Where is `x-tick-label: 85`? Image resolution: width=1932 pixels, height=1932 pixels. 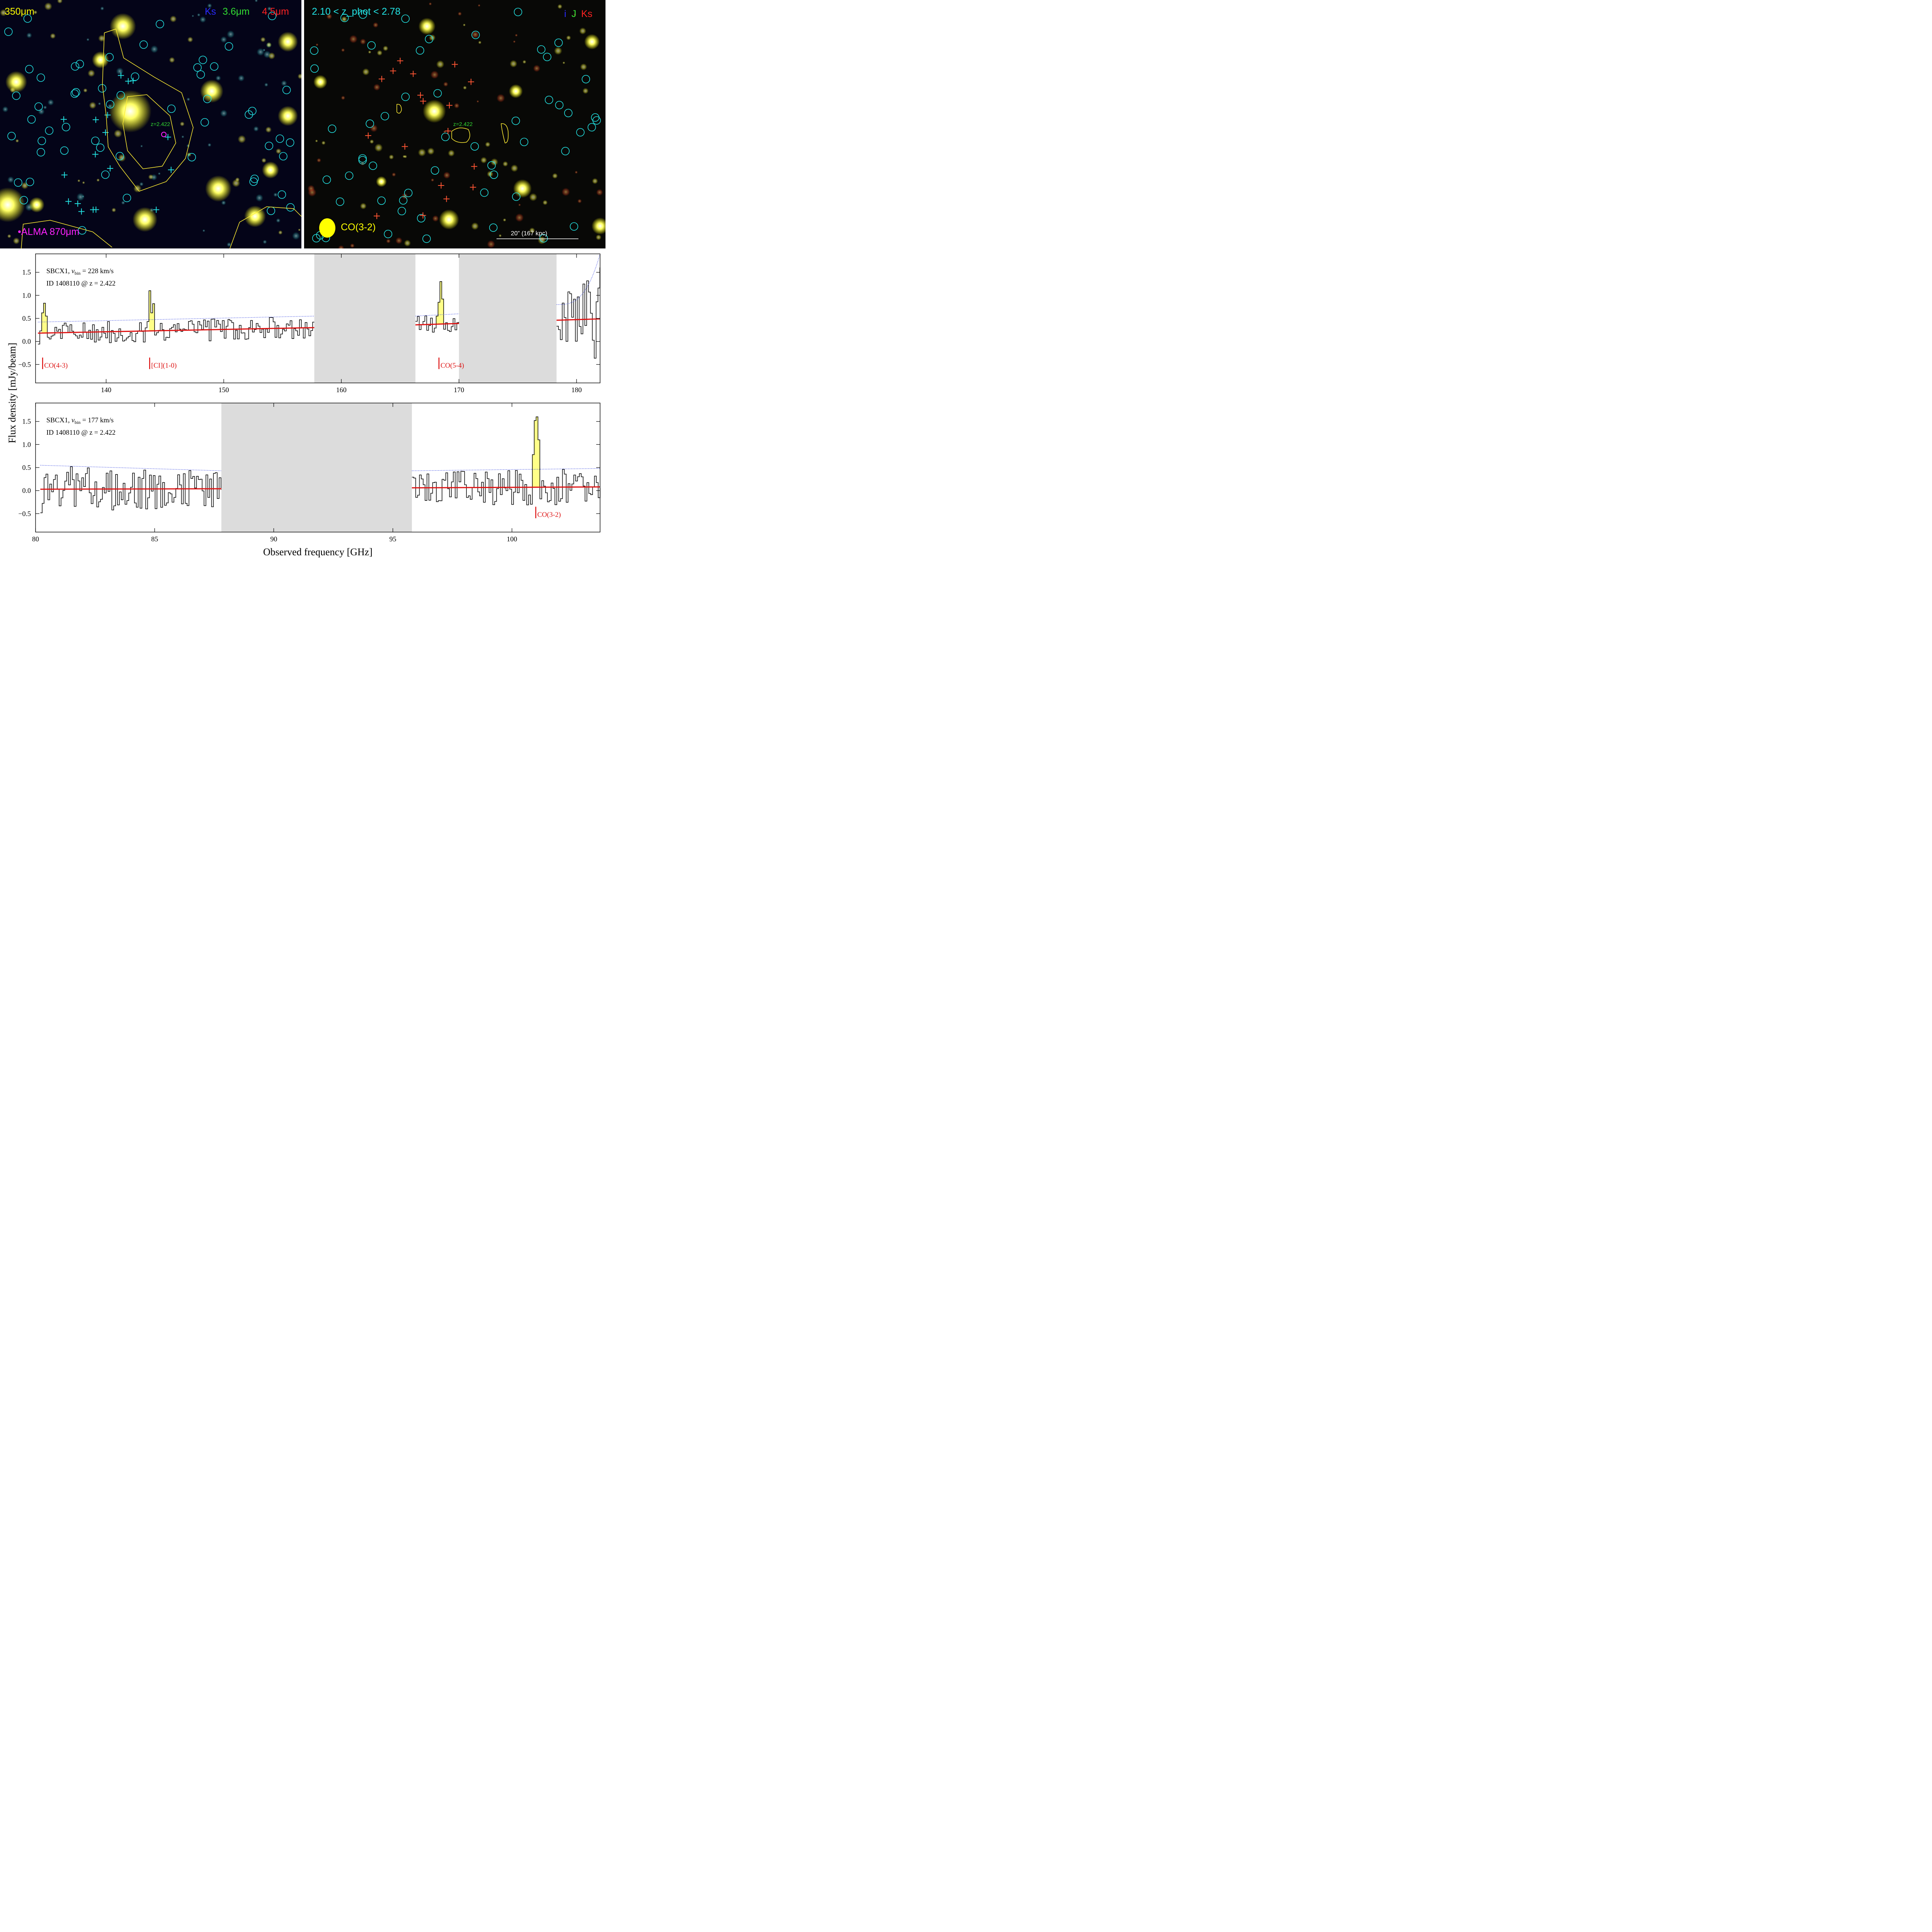
x-tick-label: 85 is located at coordinates (154, 539).